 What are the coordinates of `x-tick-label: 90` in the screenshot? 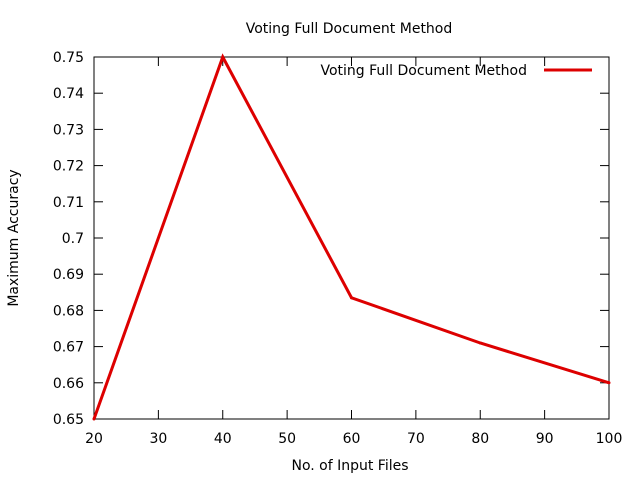 It's located at (545, 439).